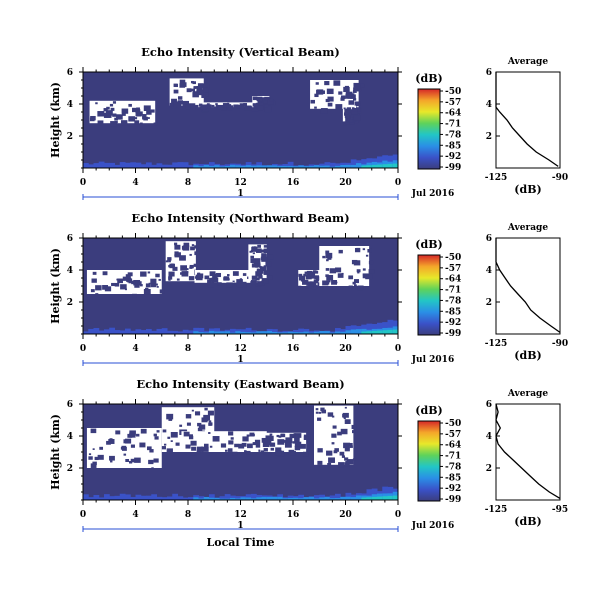 This screenshot has height=598, width=615. I want to click on colorbar-level: -64, so click(453, 446).